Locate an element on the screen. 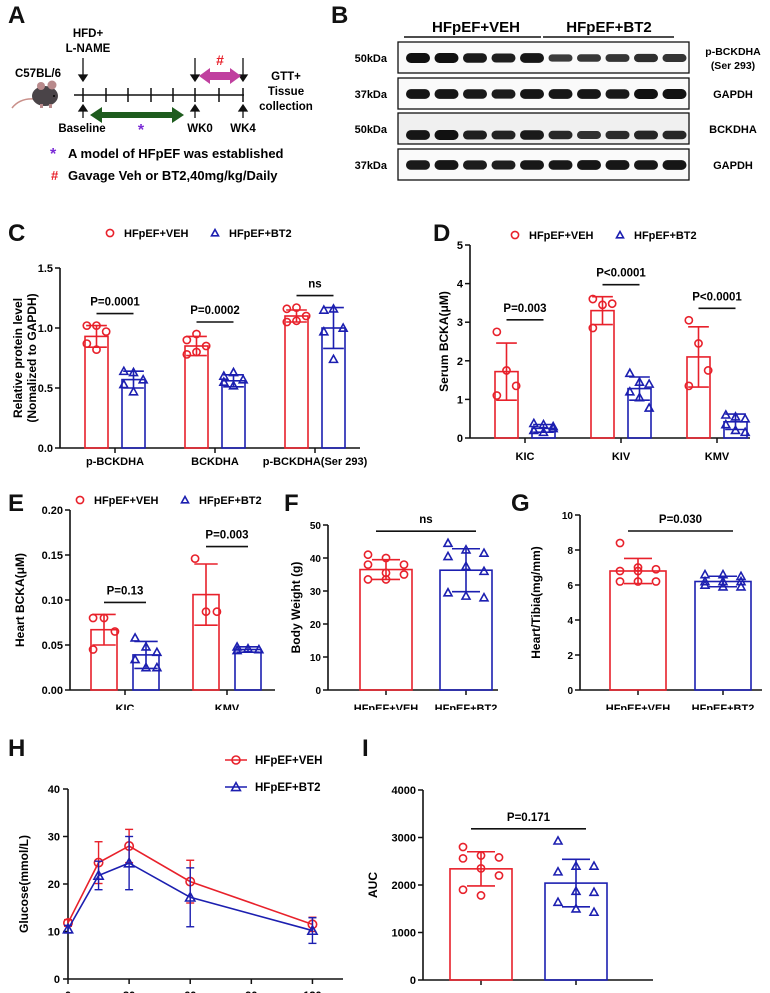  y-tick-label: 40 is located at coordinates (54, 790).